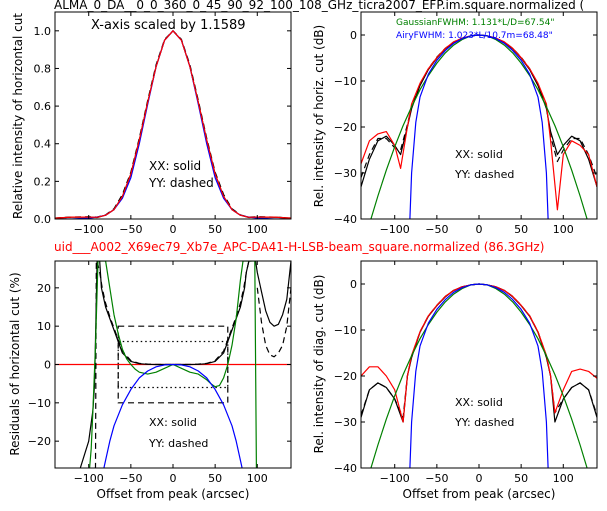 This screenshot has width=607, height=511. I want to click on scale-annotation: X-axis scaled by 1.1589, so click(168, 25).